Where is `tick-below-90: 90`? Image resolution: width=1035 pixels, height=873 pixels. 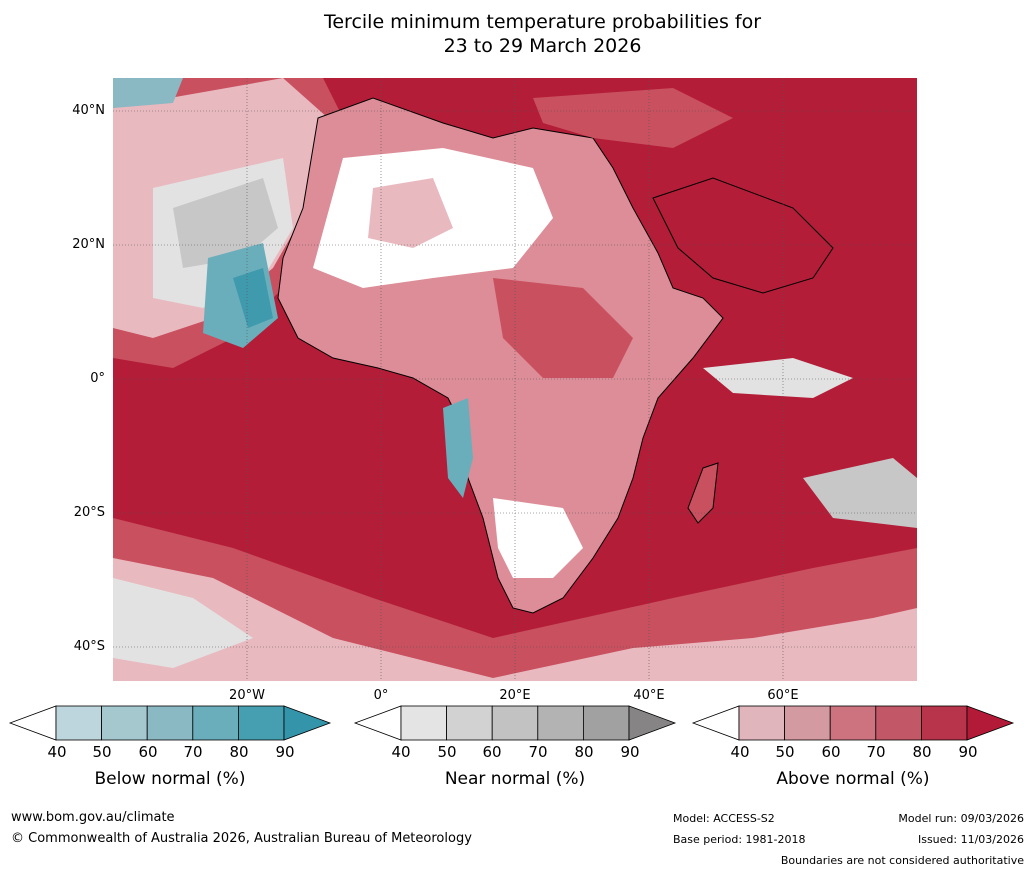 tick-below-90: 90 is located at coordinates (285, 752).